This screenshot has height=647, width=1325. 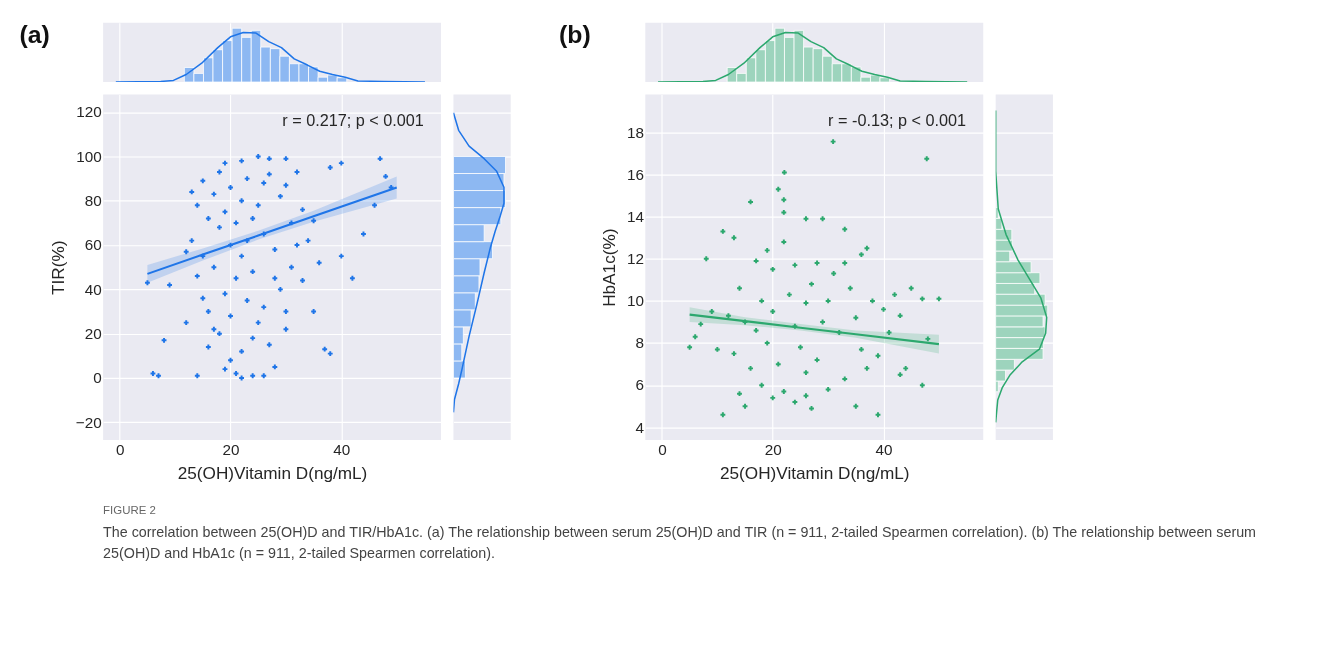 I want to click on y-tick-label: 16, so click(x=635, y=174).